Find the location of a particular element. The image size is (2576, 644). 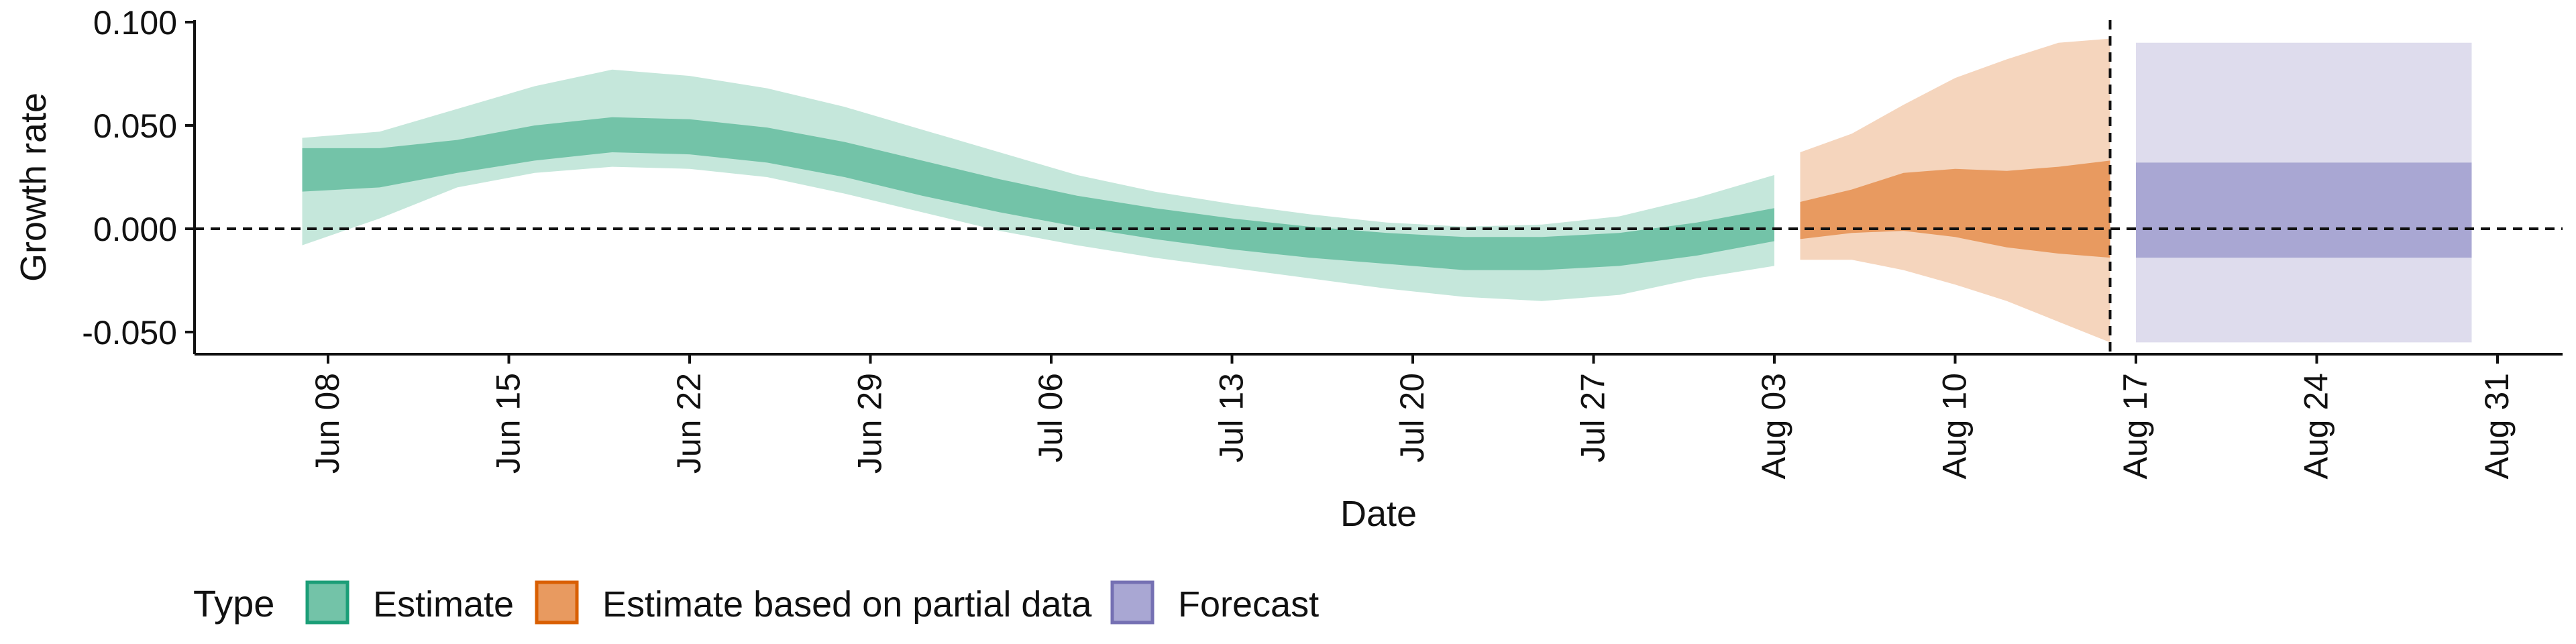

x-axis-title: Date is located at coordinates (1378, 514).